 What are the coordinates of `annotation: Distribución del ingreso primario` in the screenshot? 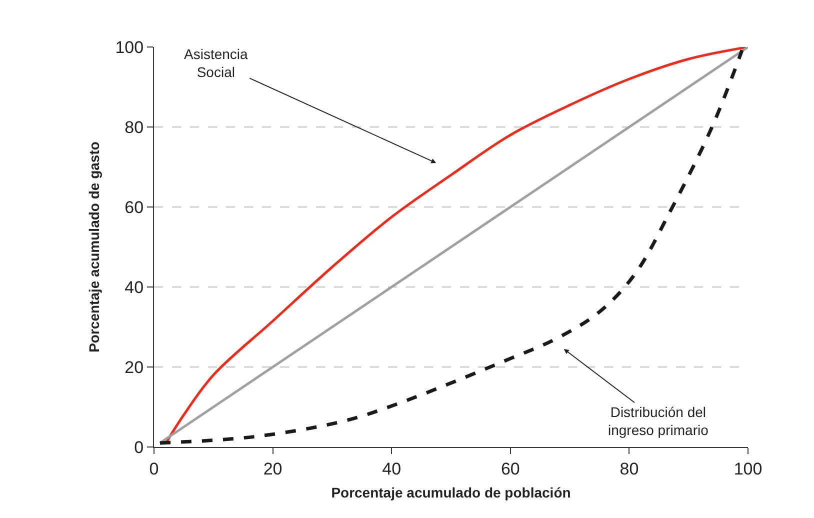 It's located at (658, 421).